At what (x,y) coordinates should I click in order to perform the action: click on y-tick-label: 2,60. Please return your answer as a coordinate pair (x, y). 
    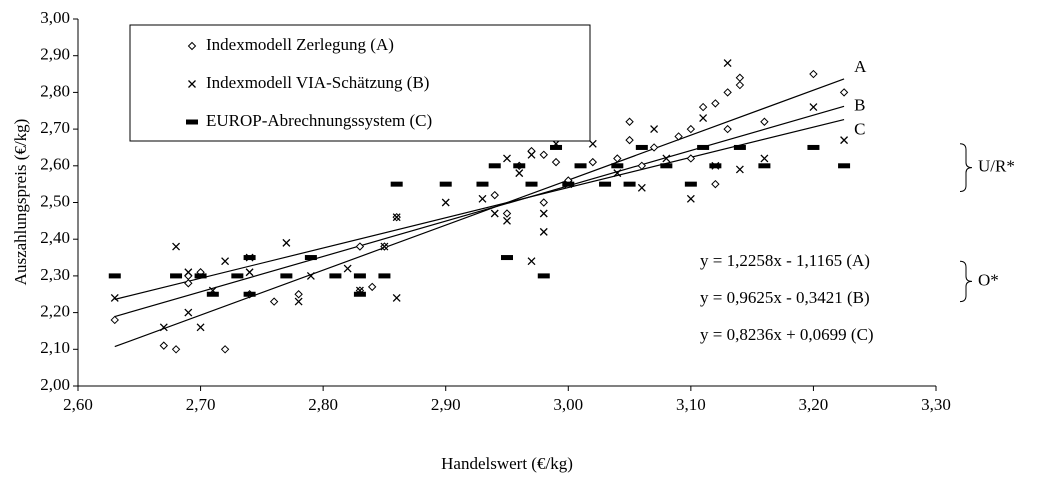
    Looking at the image, I should click on (55, 164).